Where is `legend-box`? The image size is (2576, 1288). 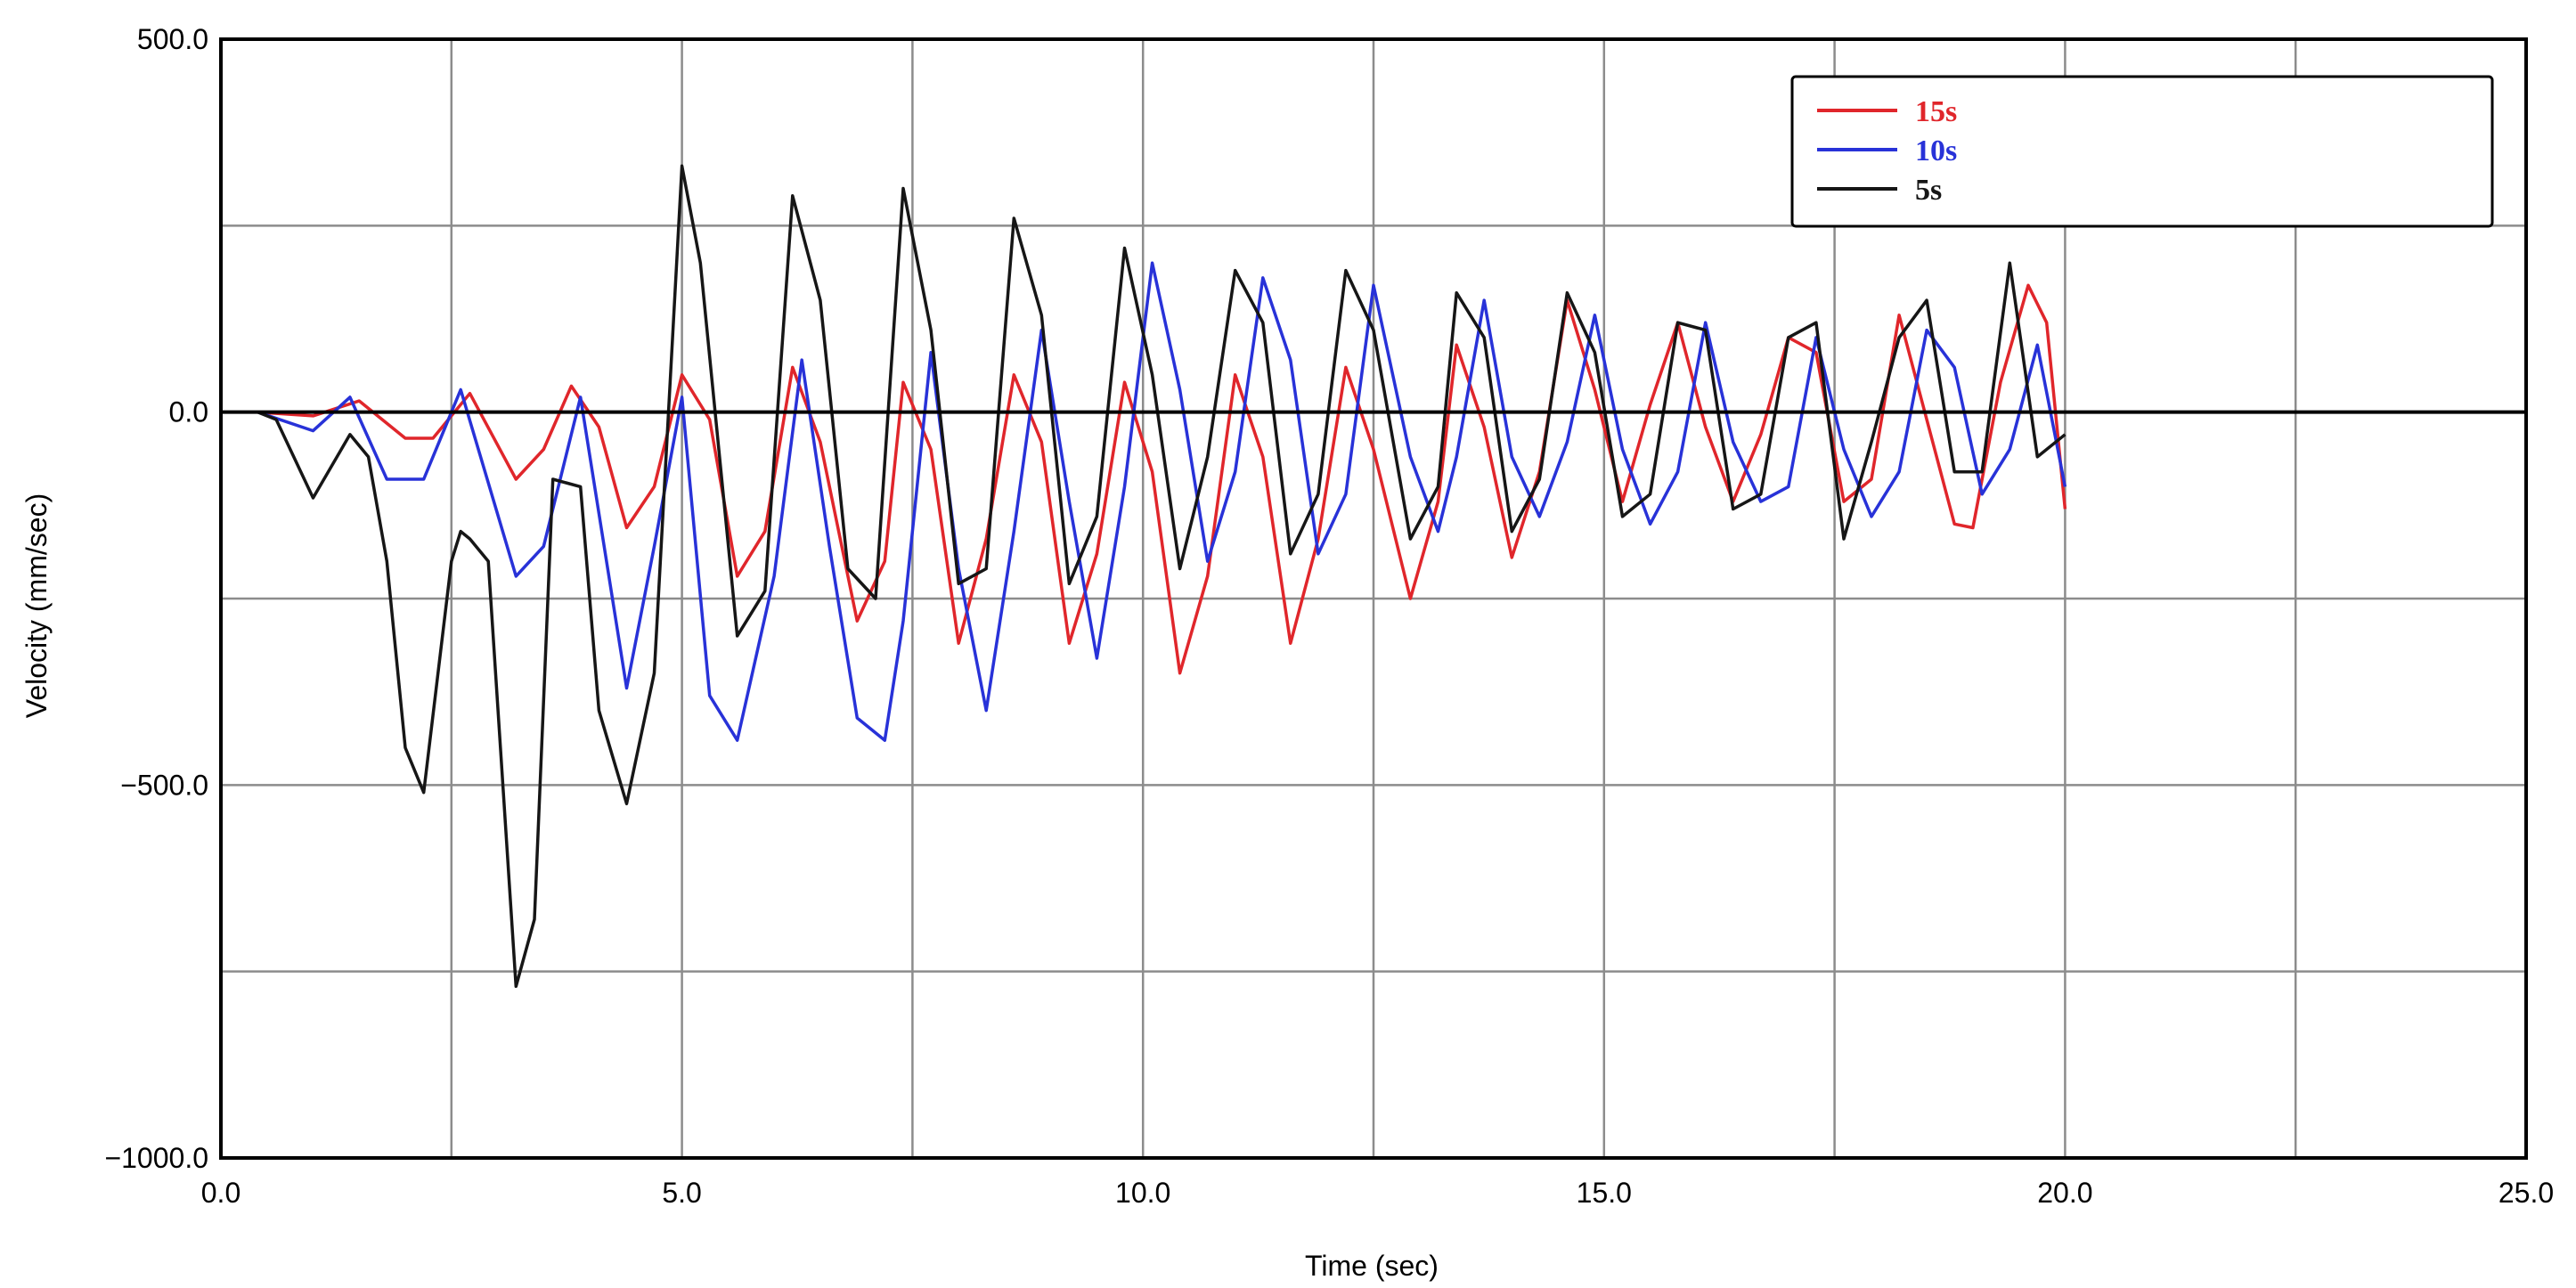
legend-box is located at coordinates (2142, 152).